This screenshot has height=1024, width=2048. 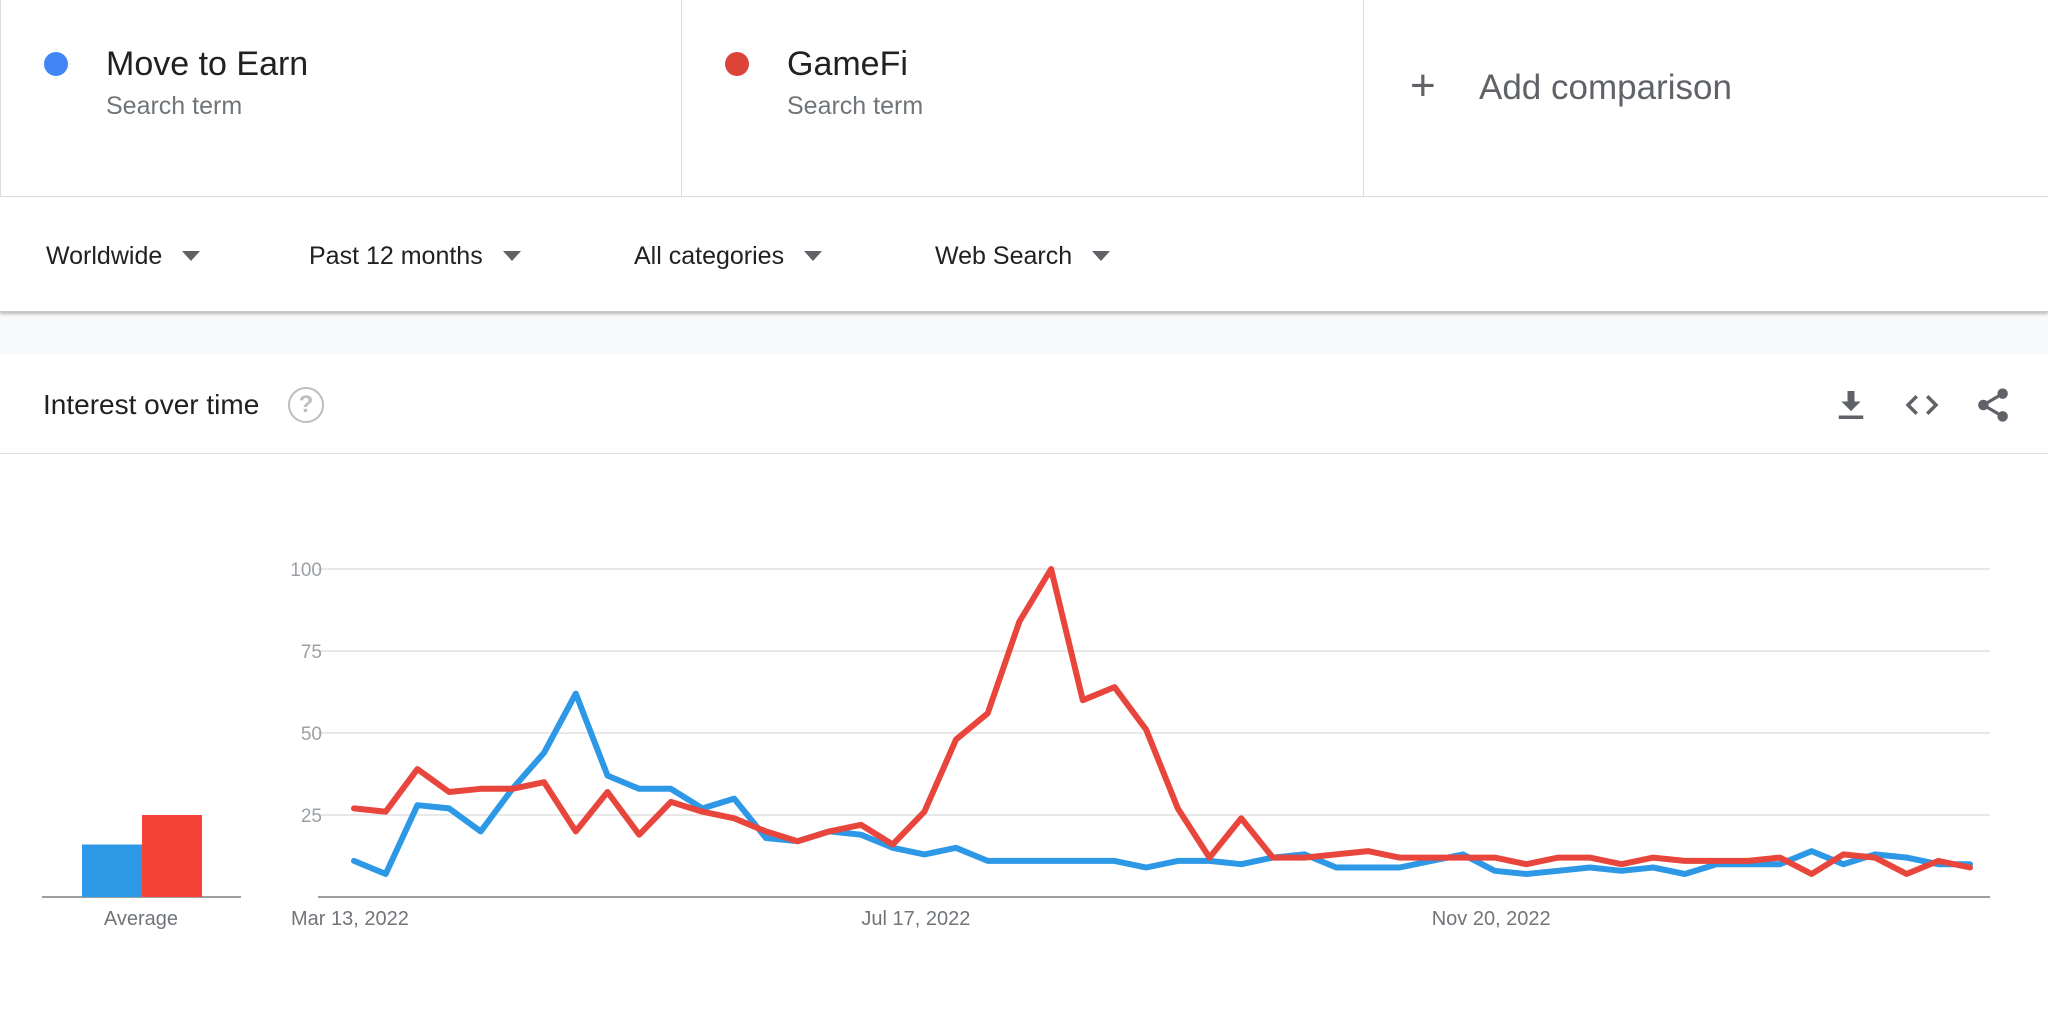 I want to click on y-tick-label: 100, so click(x=306, y=570).